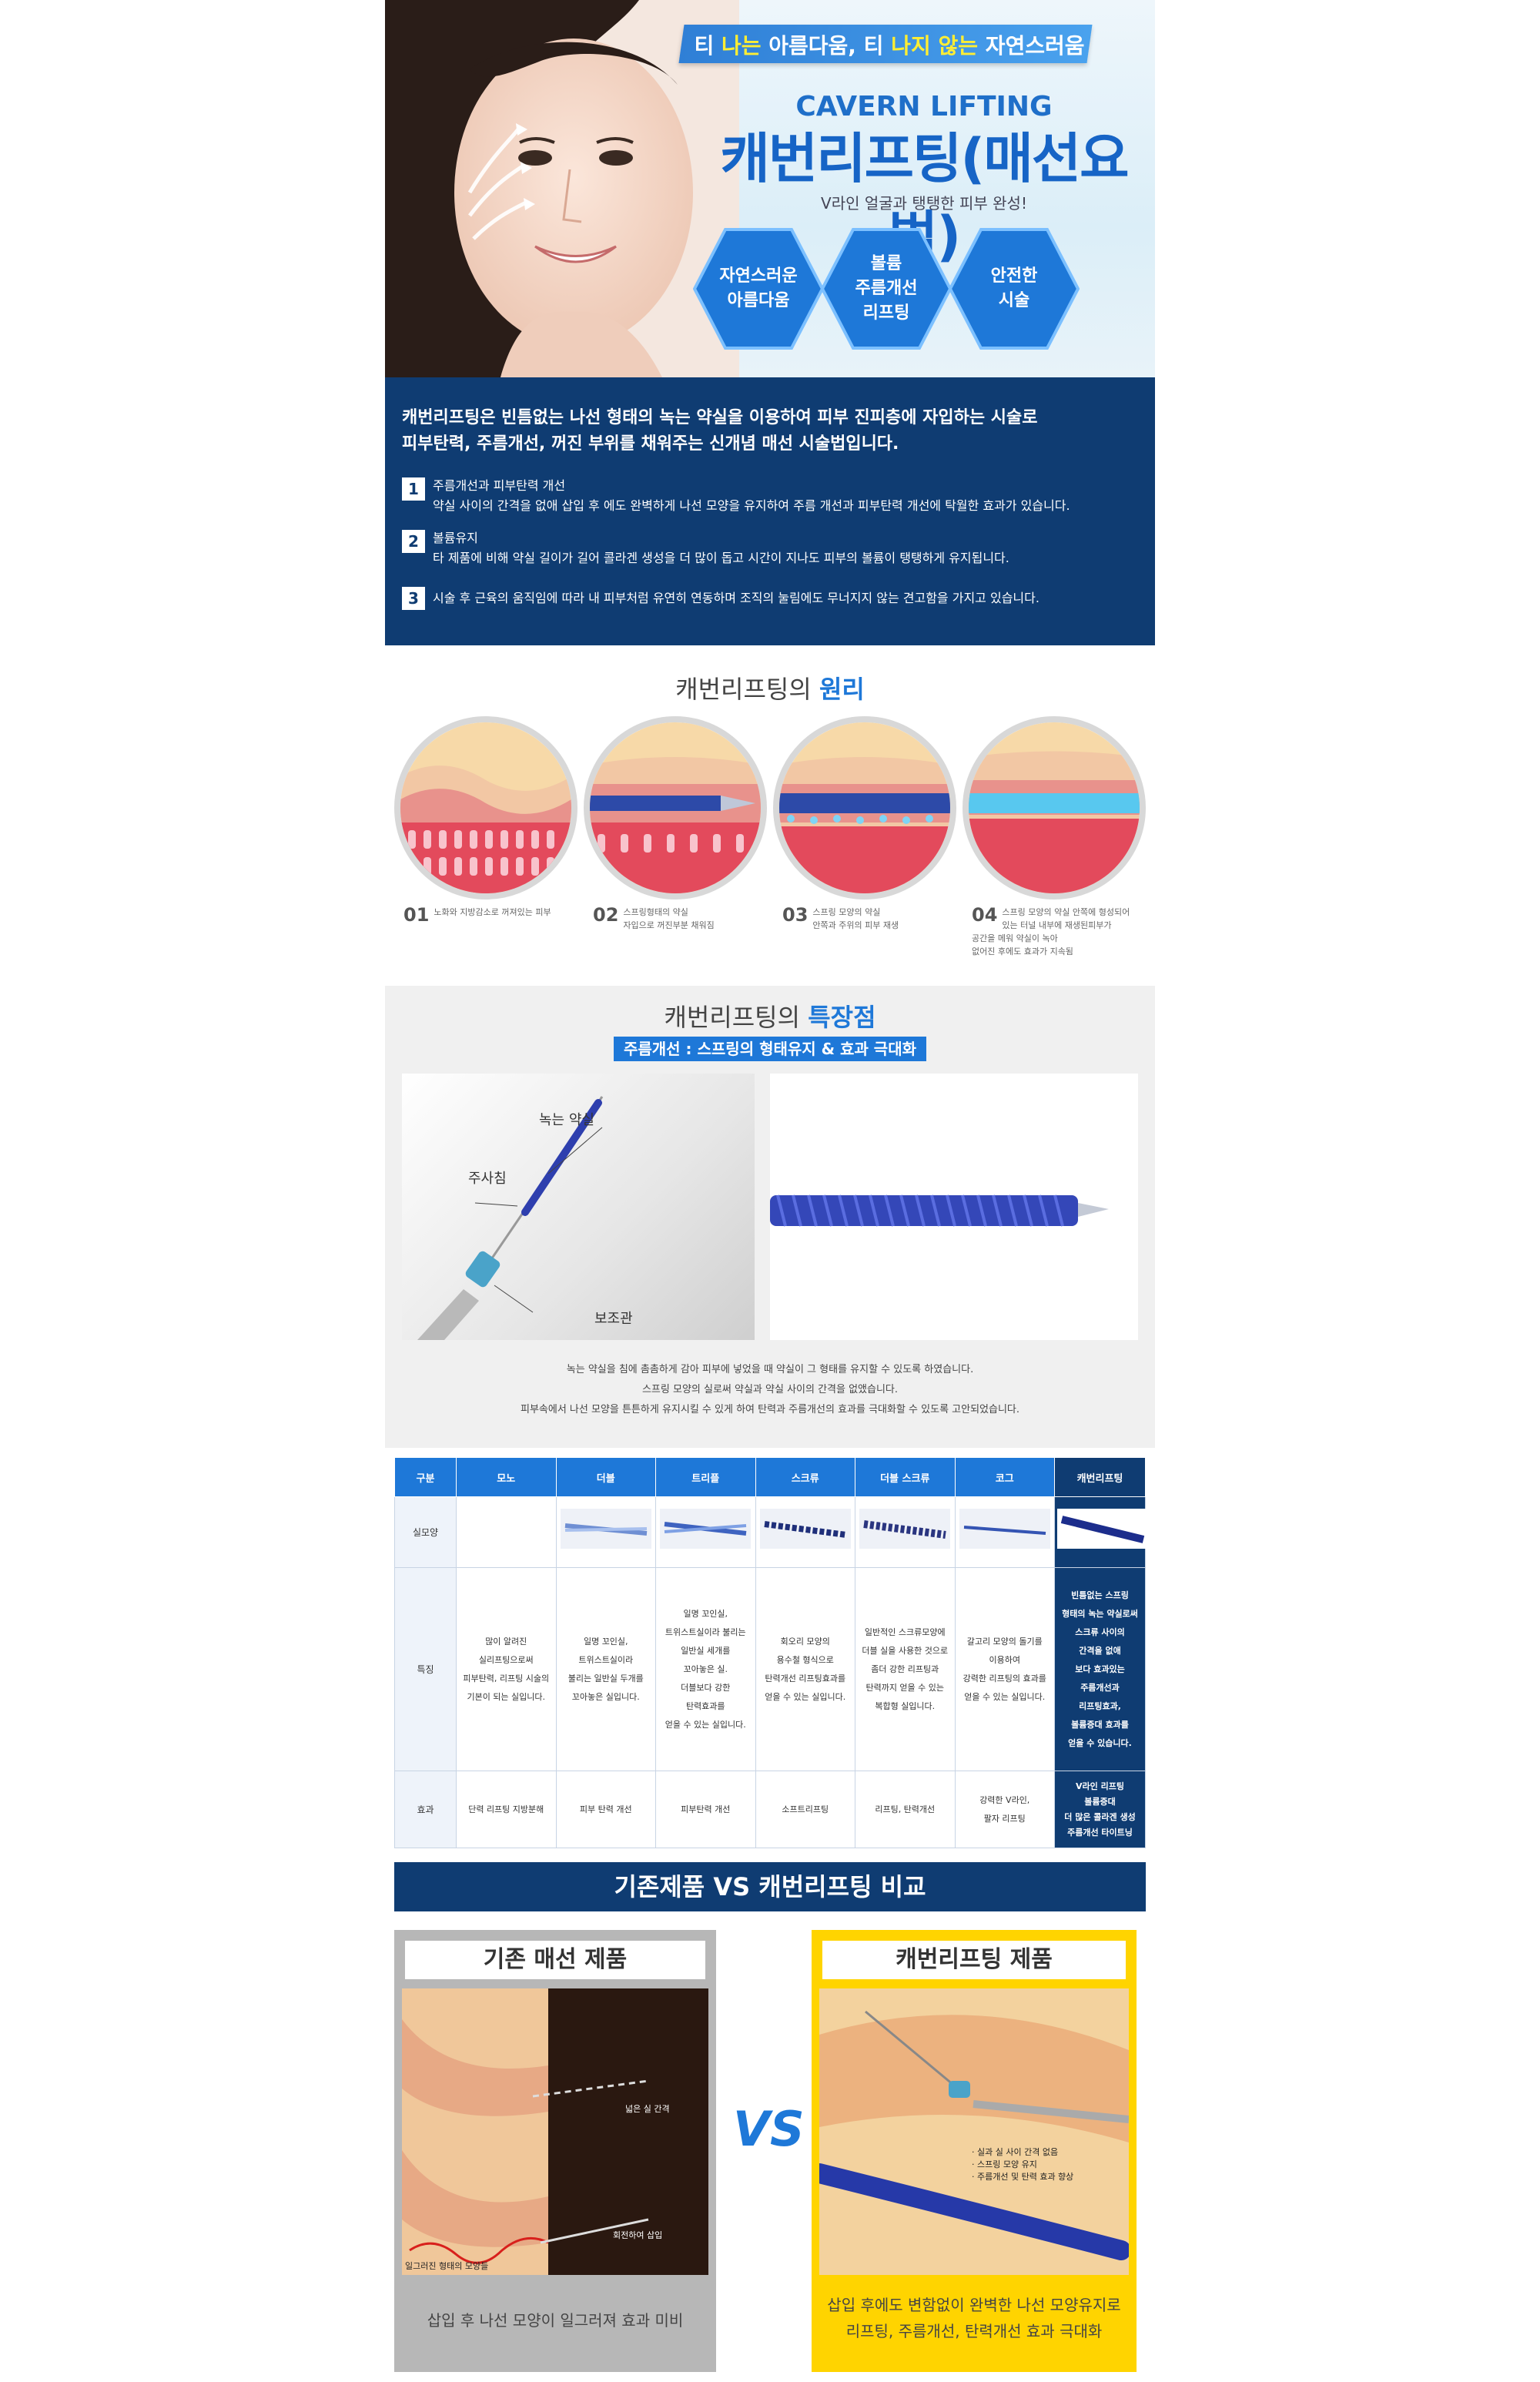 The image size is (1540, 2382). I want to click on vs-label: VS, so click(769, 2129).